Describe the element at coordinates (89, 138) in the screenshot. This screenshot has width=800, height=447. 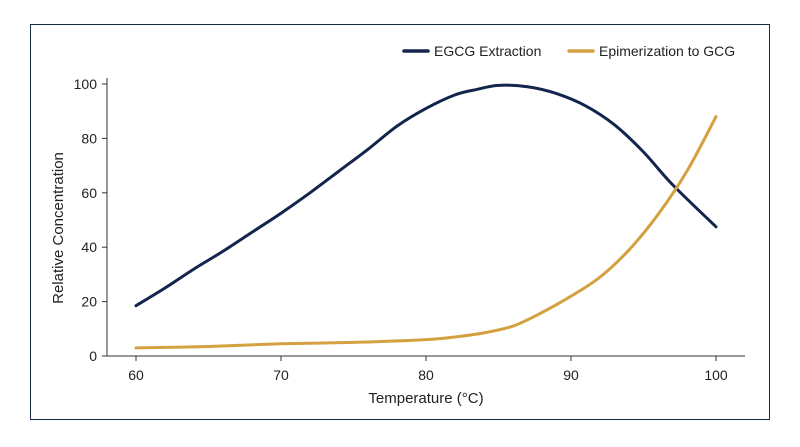
I see `y-tick-label: 80` at that location.